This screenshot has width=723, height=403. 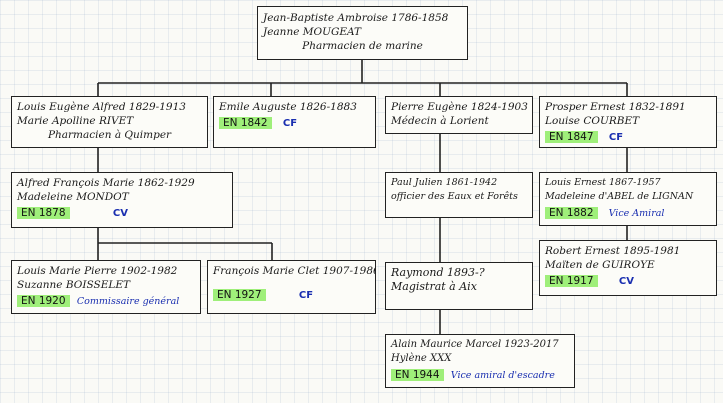 What do you see at coordinates (312, 32) in the screenshot?
I see `person-line: Jeanne MOUGEAT` at bounding box center [312, 32].